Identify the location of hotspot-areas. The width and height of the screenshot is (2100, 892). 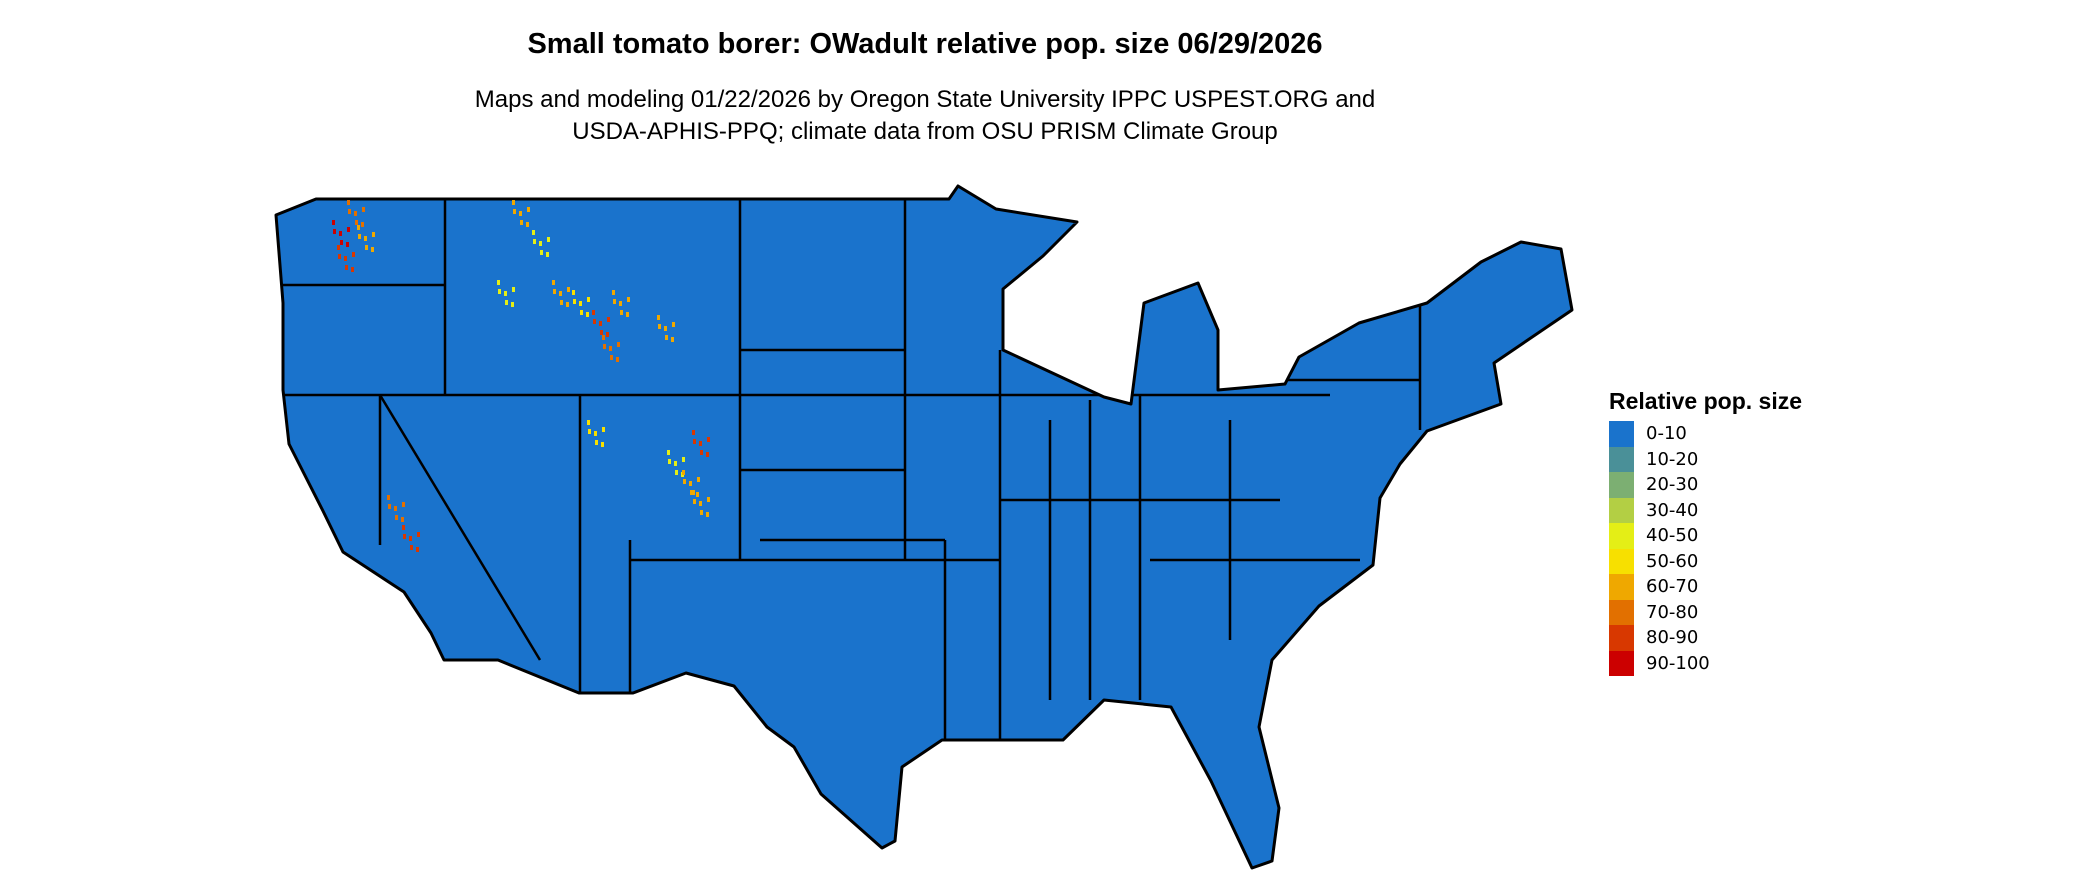
(521, 376).